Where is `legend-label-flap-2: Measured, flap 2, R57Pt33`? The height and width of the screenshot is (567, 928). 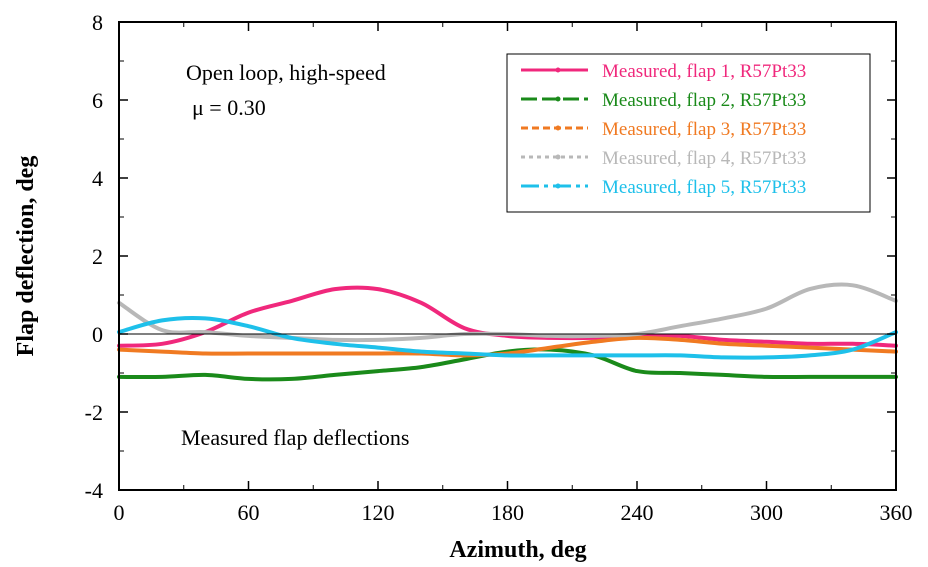
legend-label-flap-2: Measured, flap 2, R57Pt33 is located at coordinates (704, 100).